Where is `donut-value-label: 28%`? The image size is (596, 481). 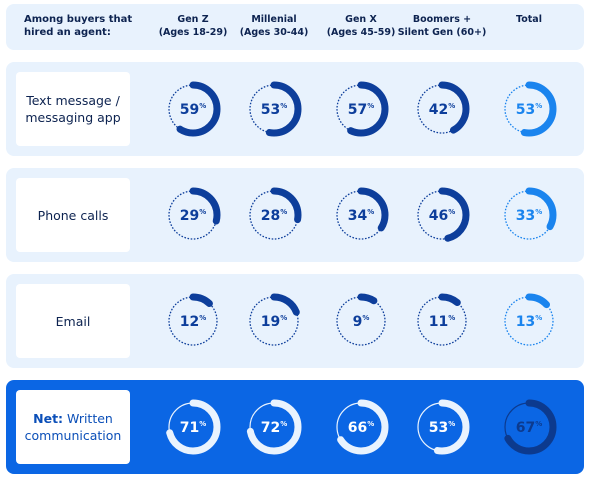
donut-value-label: 28% is located at coordinates (274, 216).